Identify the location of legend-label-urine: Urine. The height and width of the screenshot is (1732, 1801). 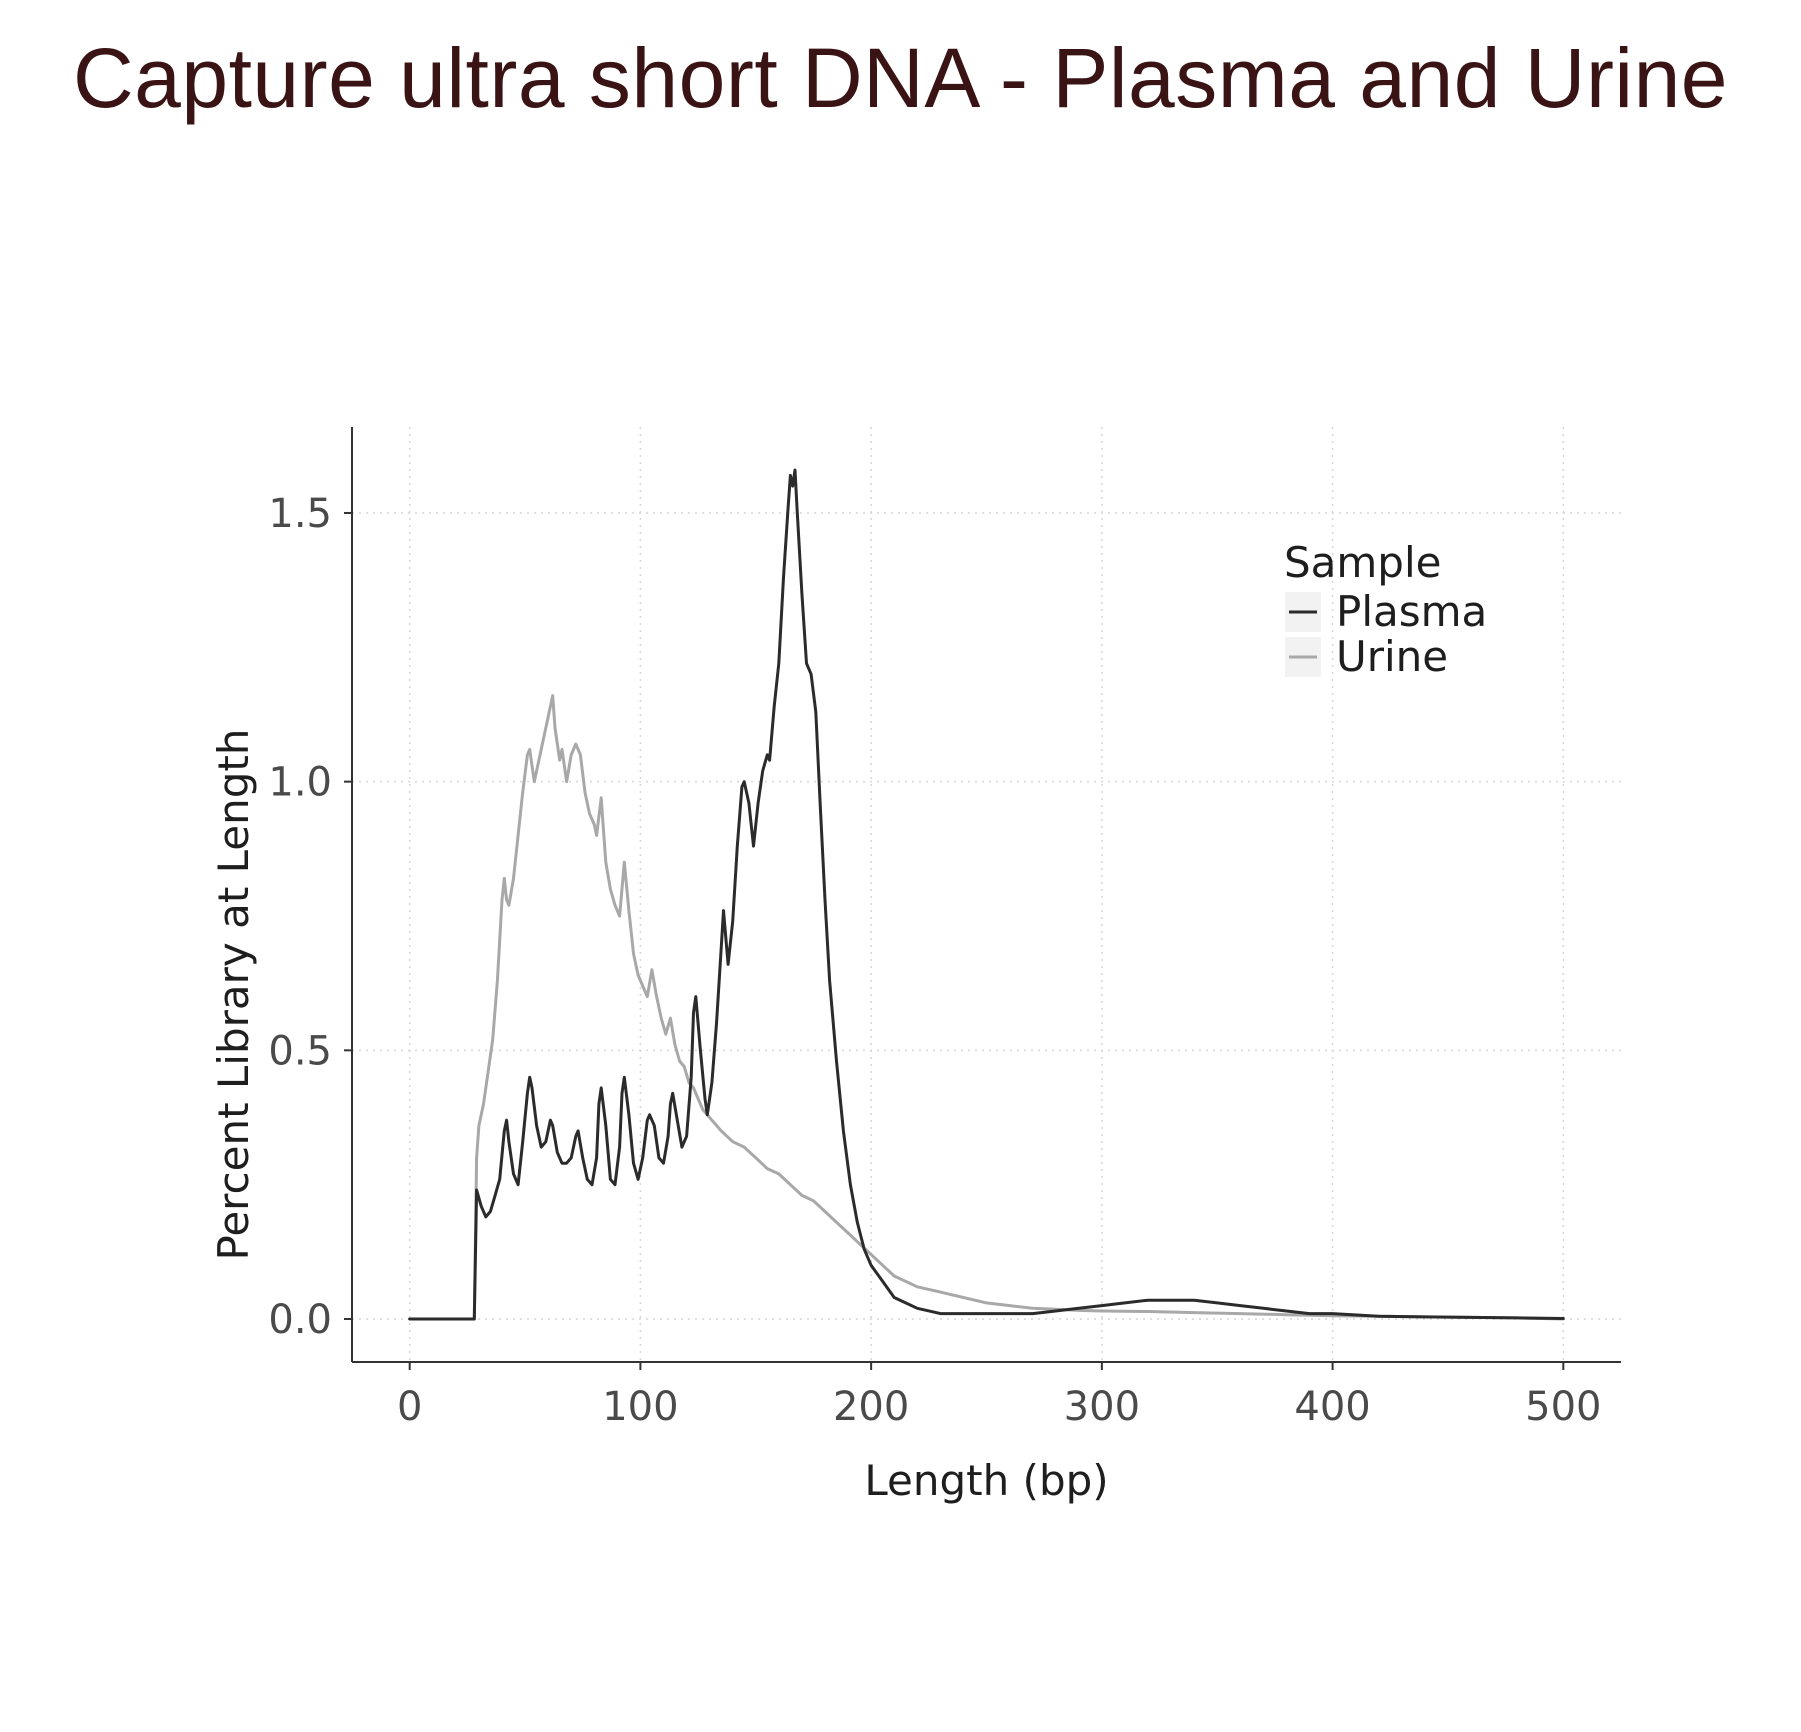
(1392, 656).